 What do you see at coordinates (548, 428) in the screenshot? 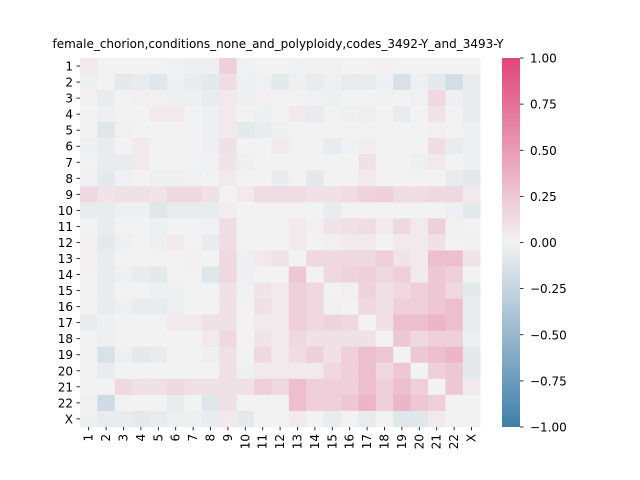
I see `colorbar-tick-label: −1.00` at bounding box center [548, 428].